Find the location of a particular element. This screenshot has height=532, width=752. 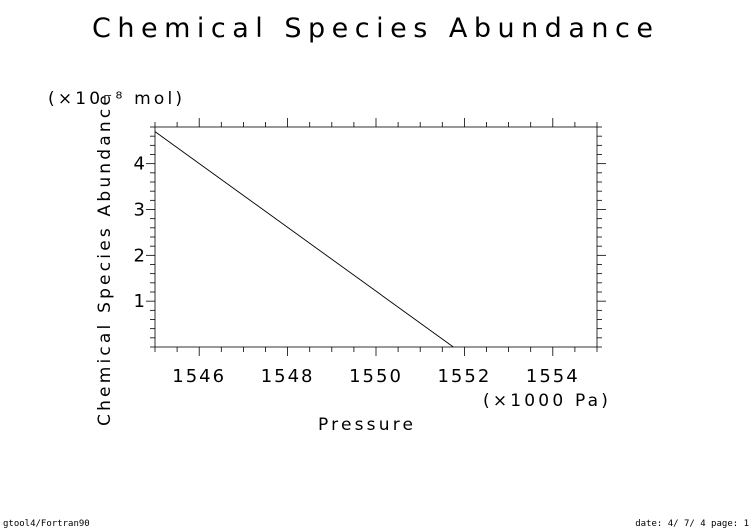

chart-title: Chemical Species Abundance is located at coordinates (375, 28).